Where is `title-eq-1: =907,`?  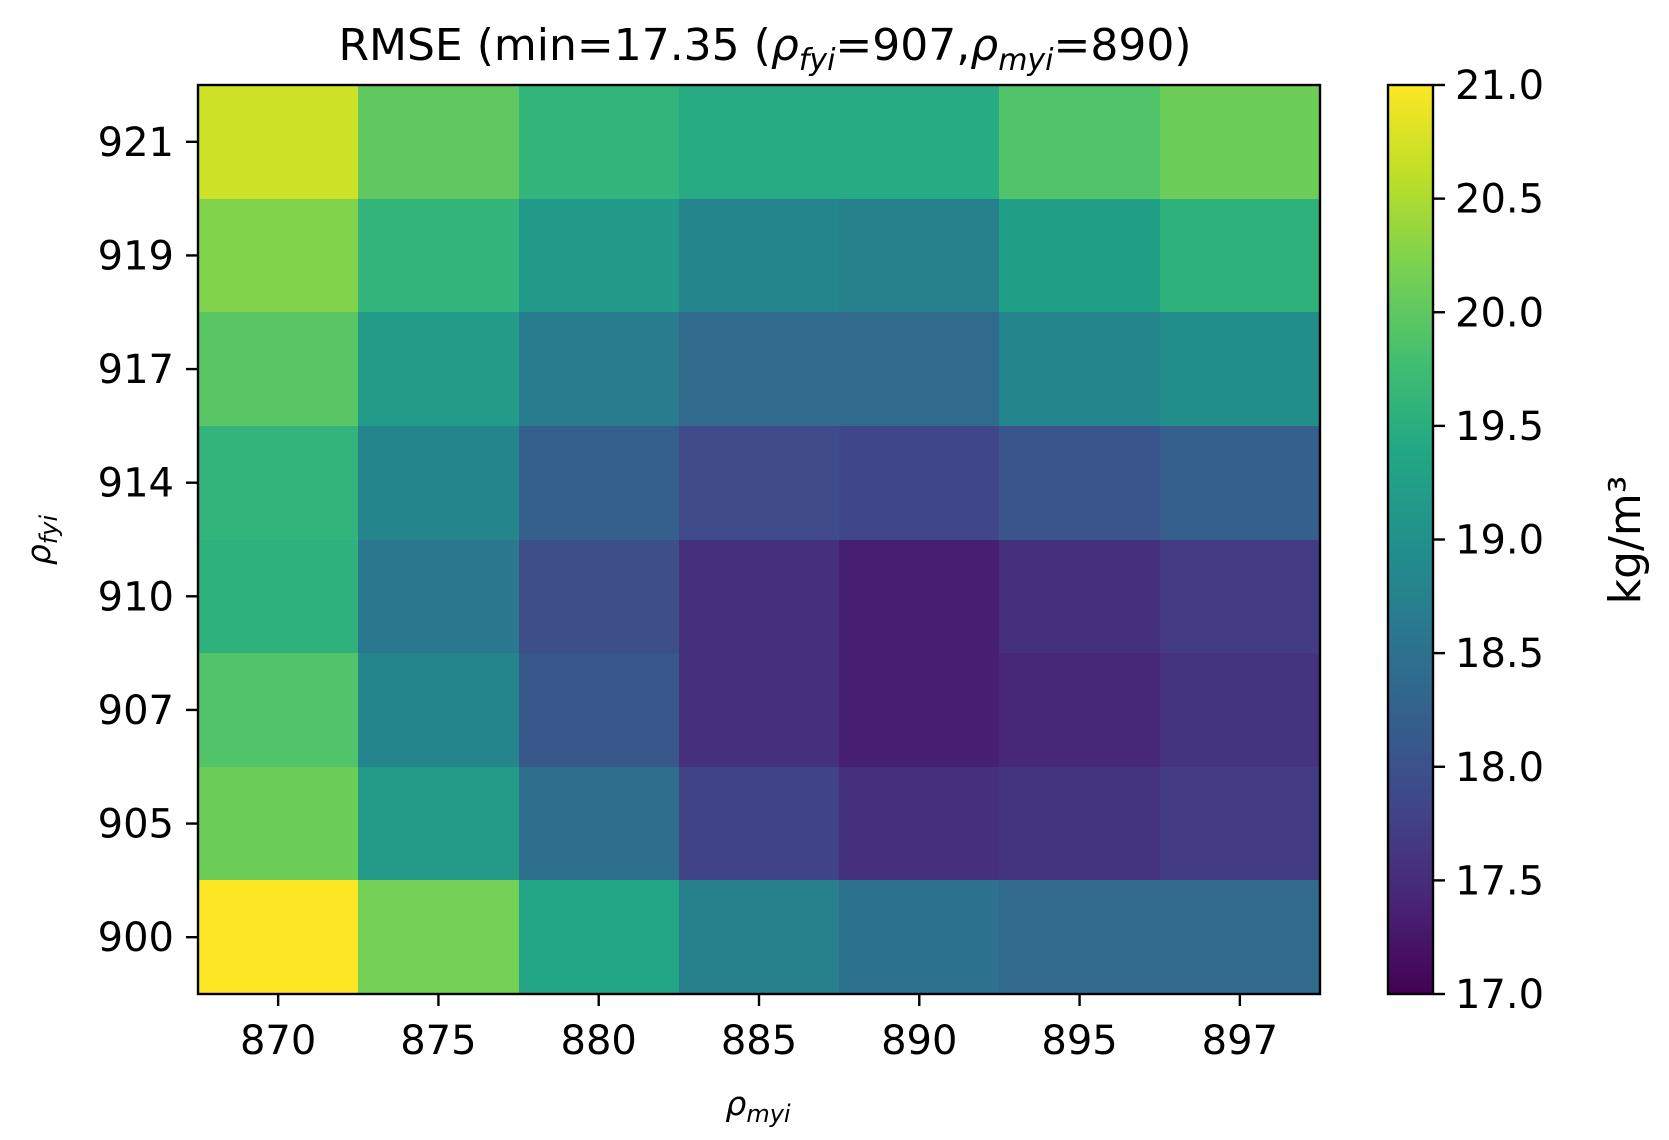
title-eq-1: =907, is located at coordinates (902, 45).